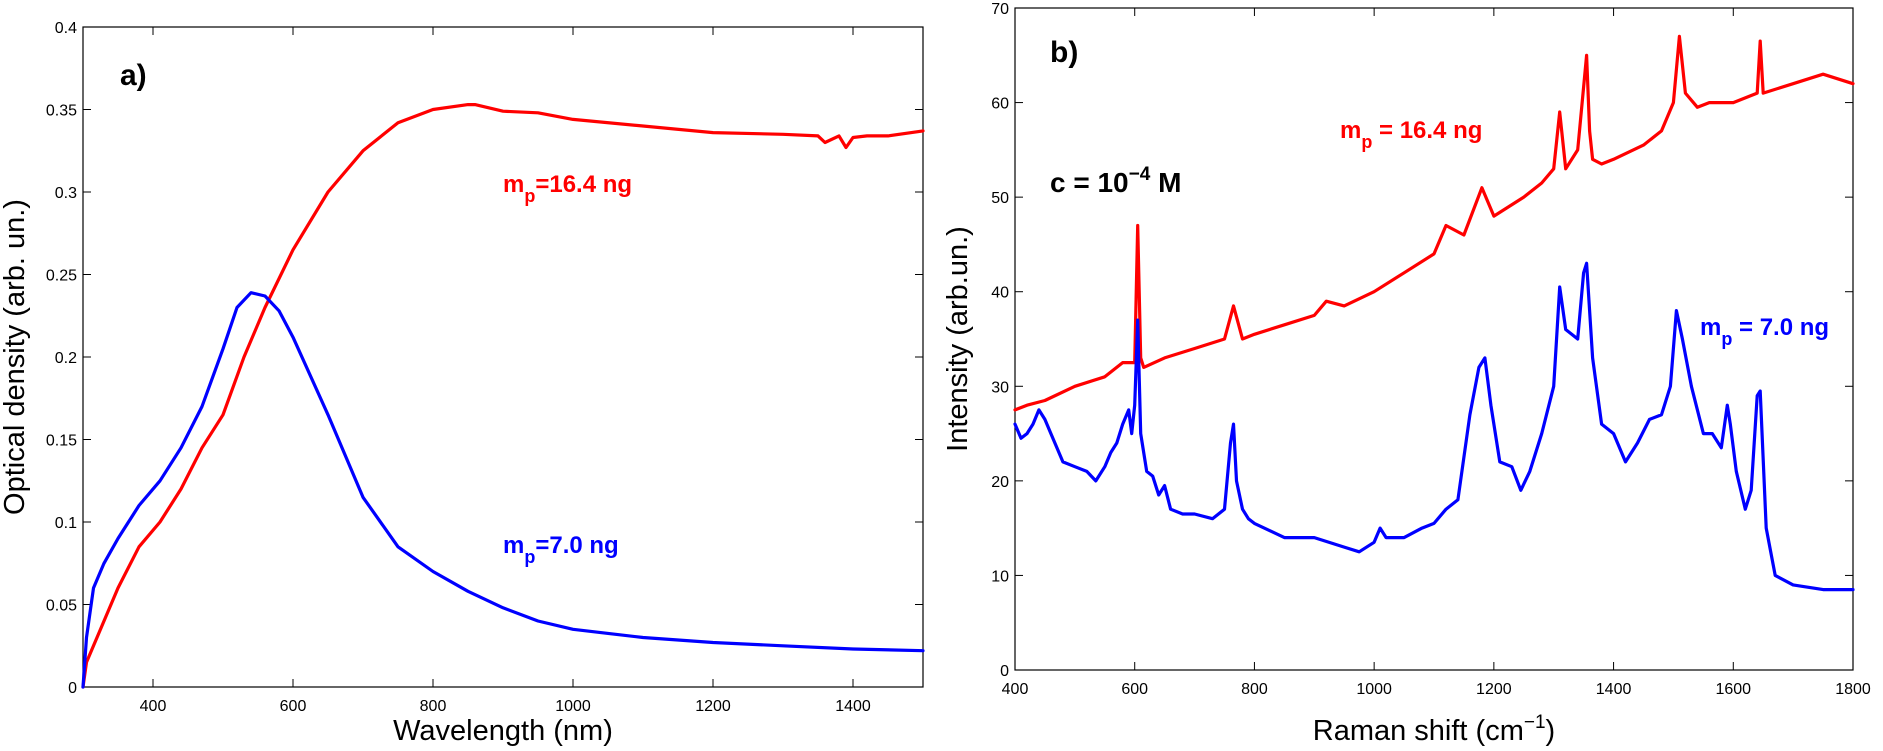 The height and width of the screenshot is (751, 1883). What do you see at coordinates (66, 523) in the screenshot?
I see `panel-a-y-tick-label: 0.1` at bounding box center [66, 523].